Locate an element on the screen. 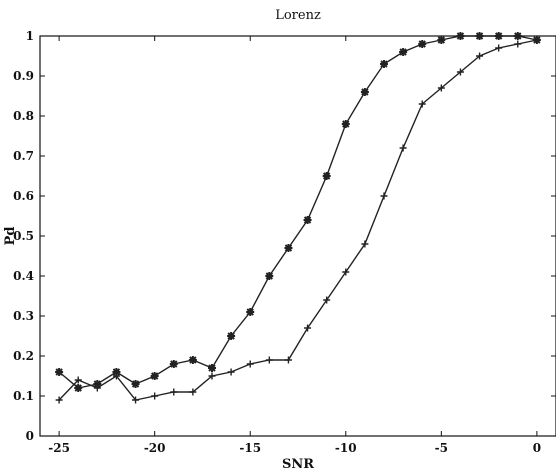 This screenshot has width=556, height=472. x-tick-label: -5 is located at coordinates (441, 448).